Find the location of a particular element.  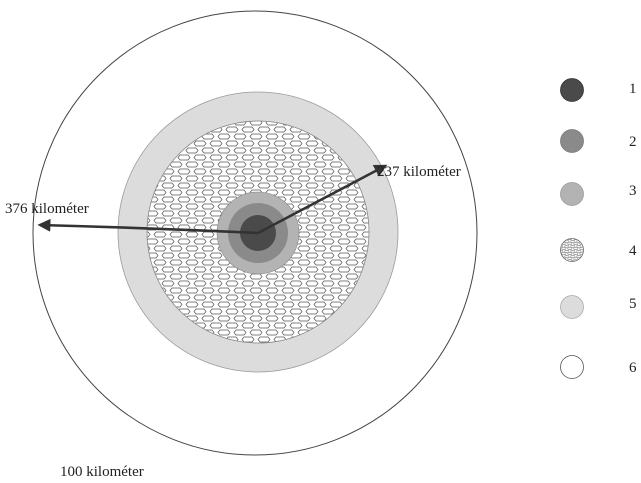

legend-number: 4 is located at coordinates (633, 251).